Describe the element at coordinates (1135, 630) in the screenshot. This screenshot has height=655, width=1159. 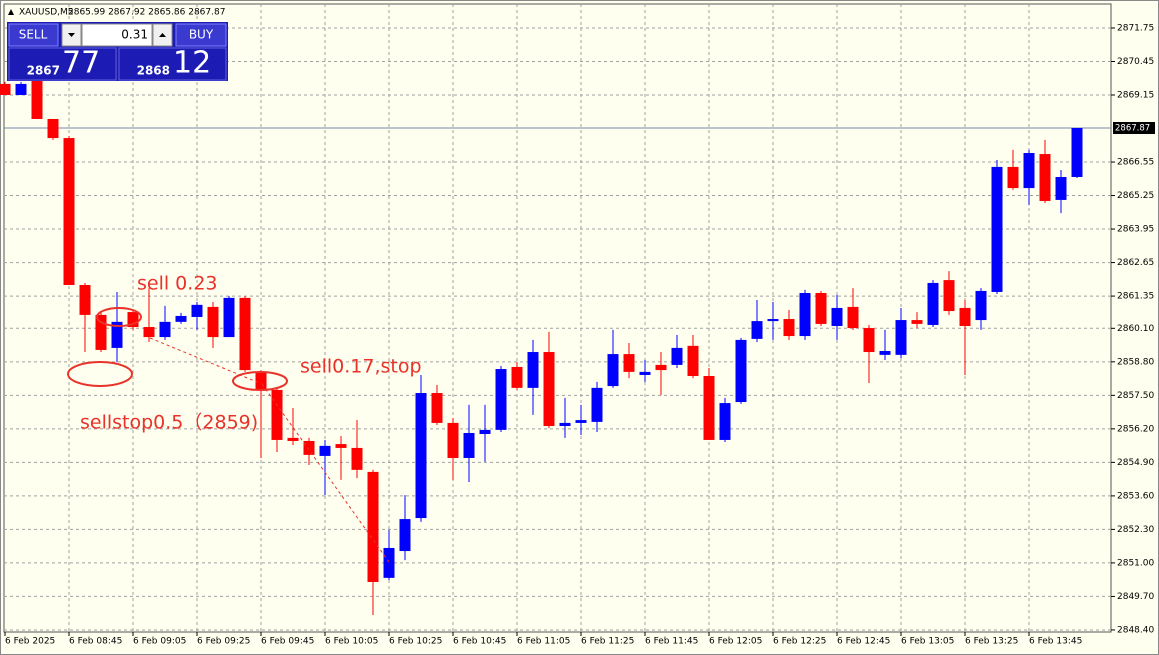
I see `y-tick-label: 2848.40` at that location.